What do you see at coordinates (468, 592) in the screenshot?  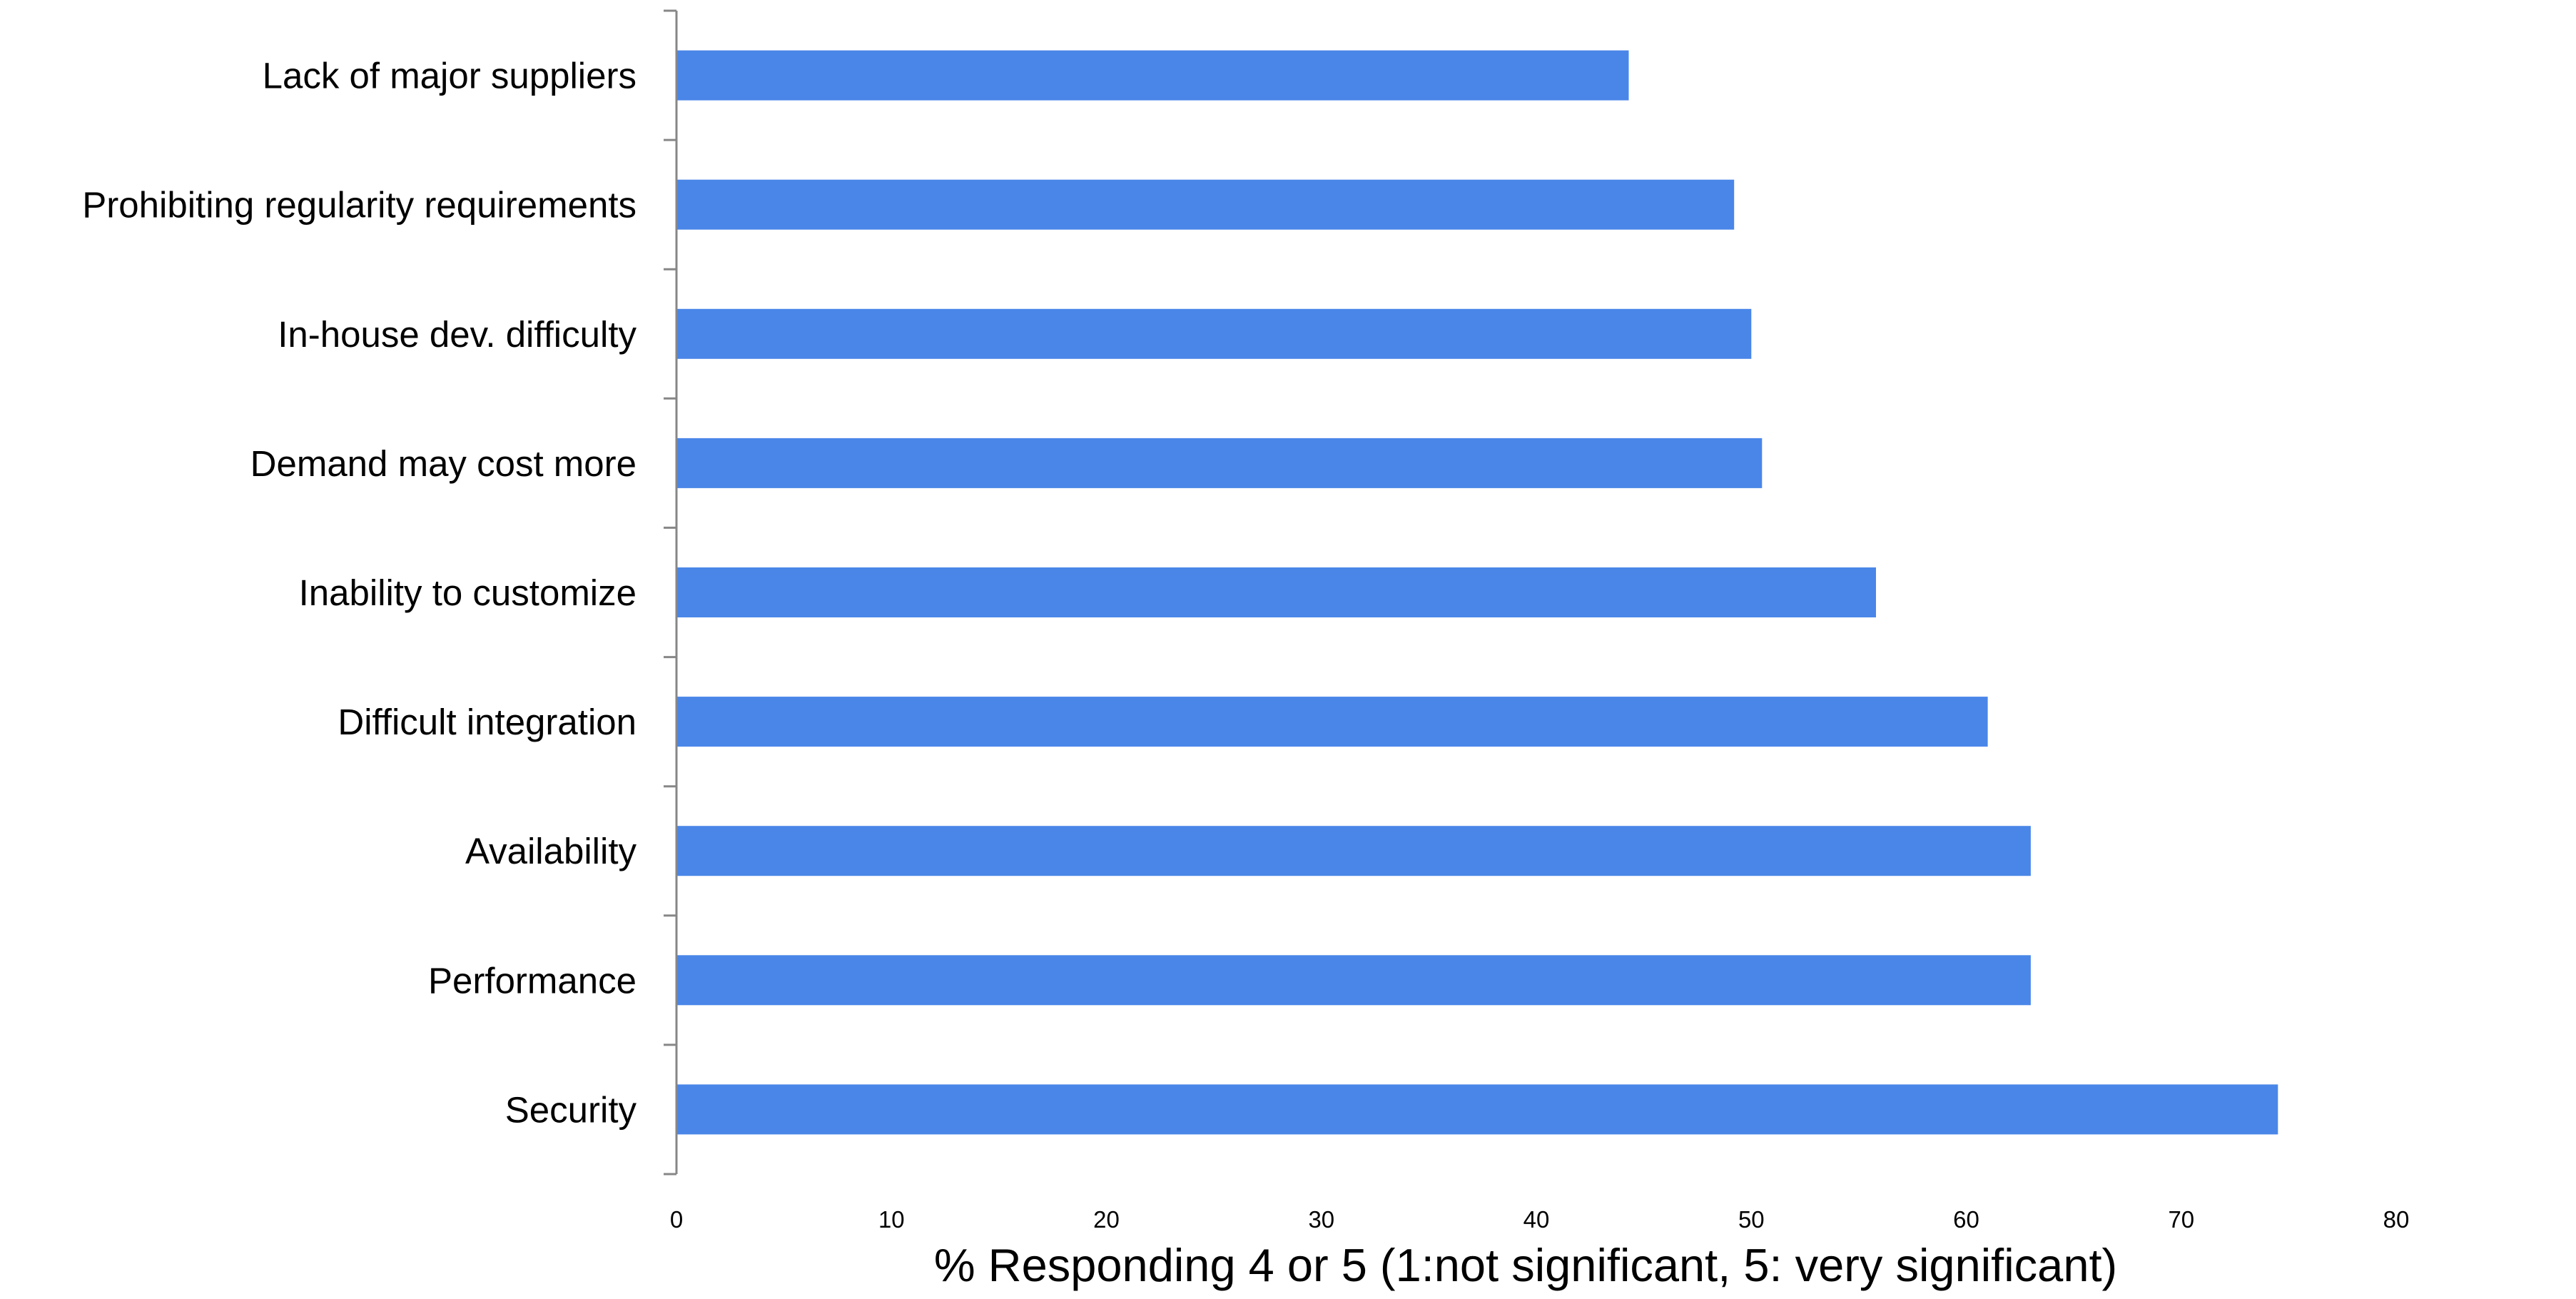 I see `category-label-inability-to-customize: Inability to customize` at bounding box center [468, 592].